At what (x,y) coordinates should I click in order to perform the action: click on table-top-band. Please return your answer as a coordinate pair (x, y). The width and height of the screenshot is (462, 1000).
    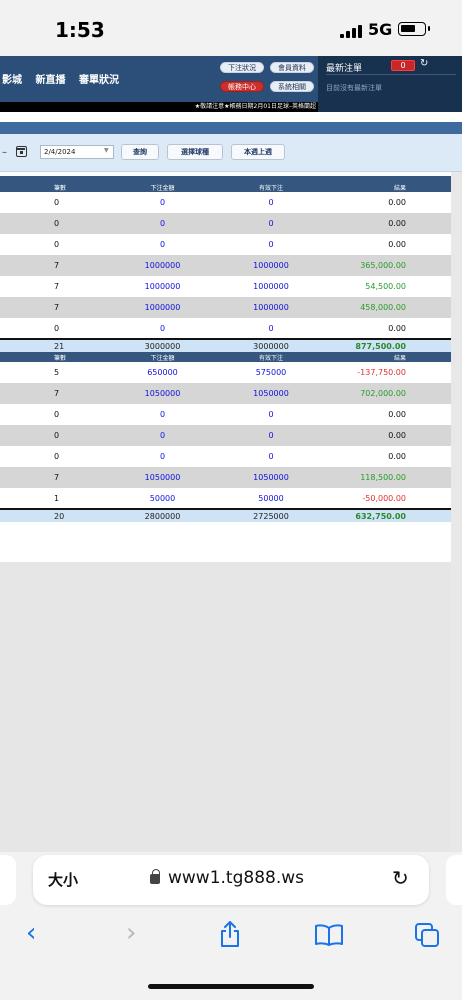
    Looking at the image, I should click on (225, 179).